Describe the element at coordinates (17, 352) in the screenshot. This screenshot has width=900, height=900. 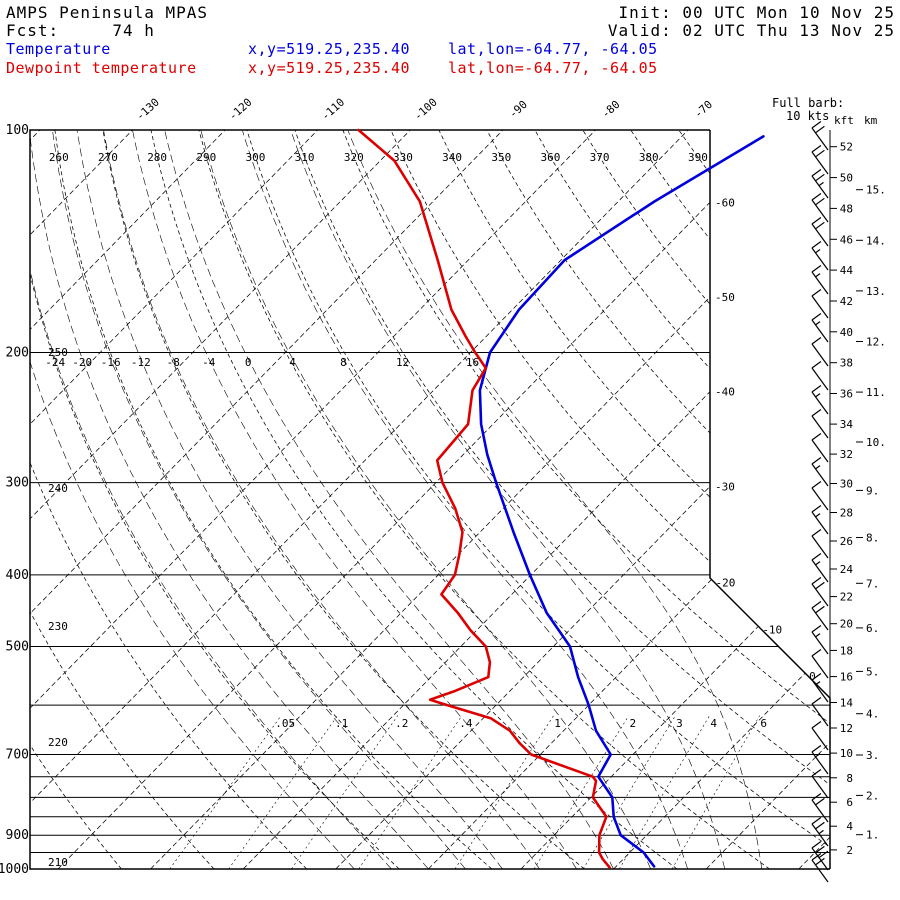
I see `pressure-label: 200` at that location.